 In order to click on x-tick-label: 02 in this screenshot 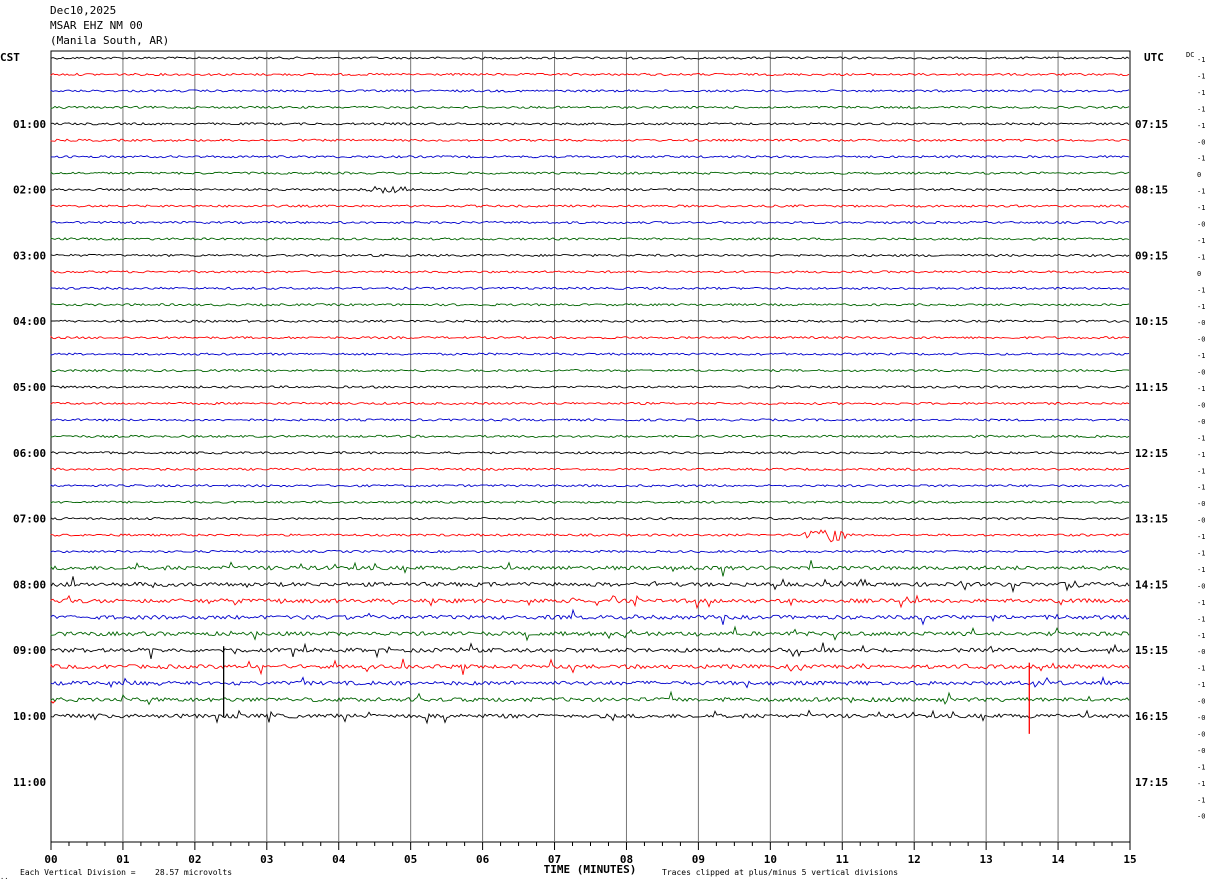, I will do `click(194, 859)`.